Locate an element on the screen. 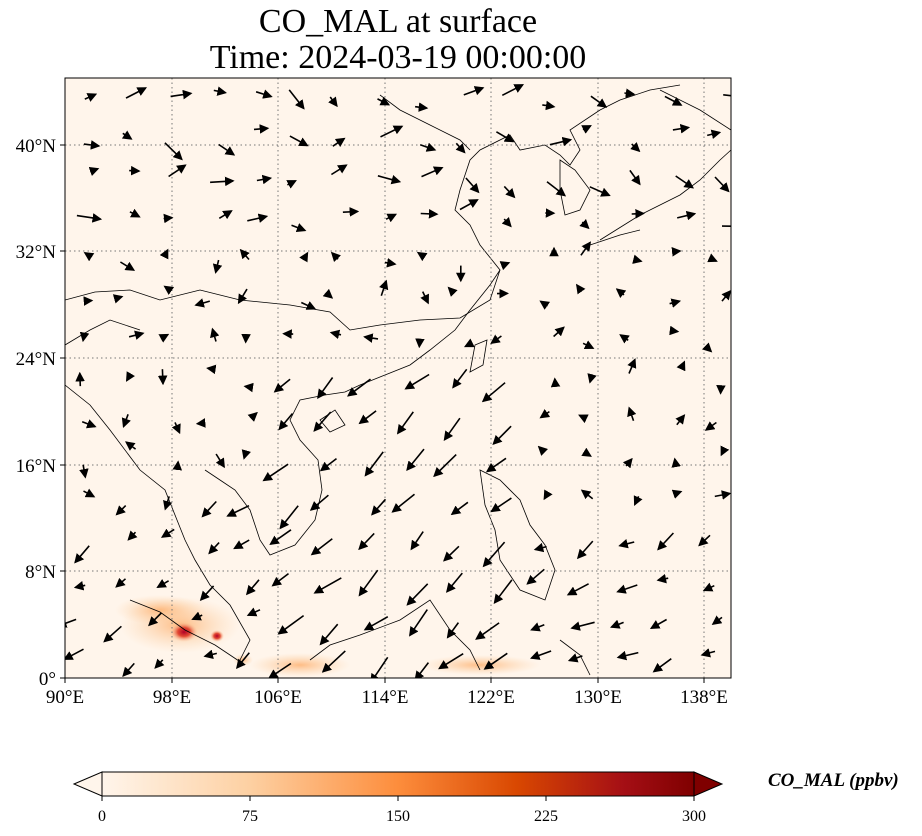  lon-tick-label: 106°E is located at coordinates (278, 697).